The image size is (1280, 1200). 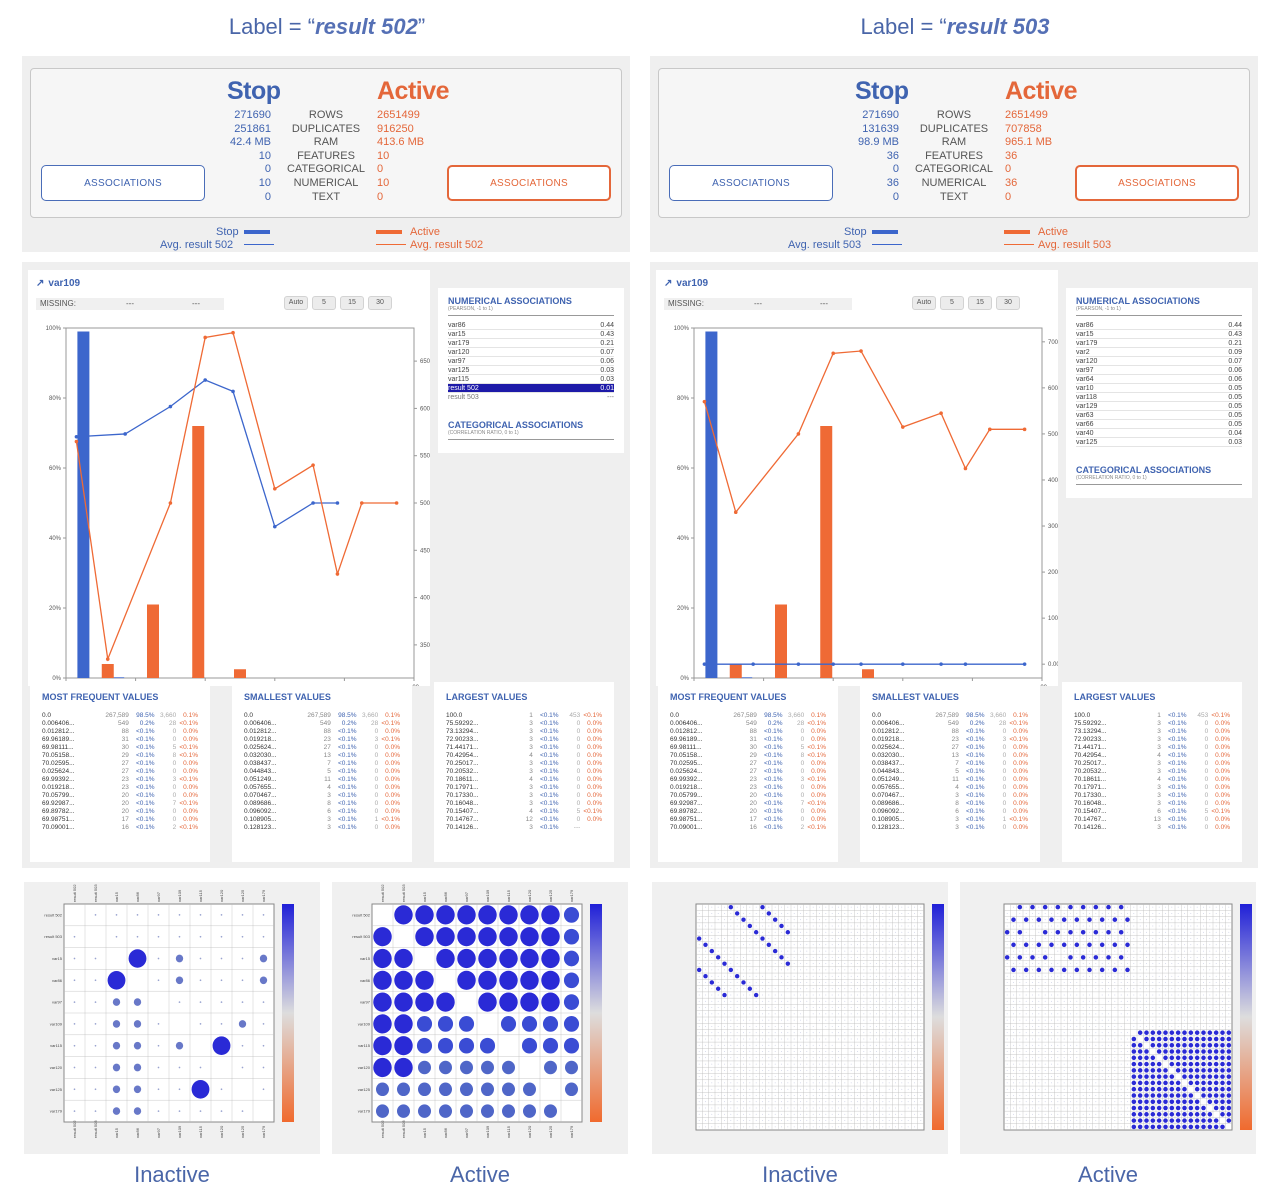 I want to click on assoc-row: var118 0.05, so click(x=1159, y=397).